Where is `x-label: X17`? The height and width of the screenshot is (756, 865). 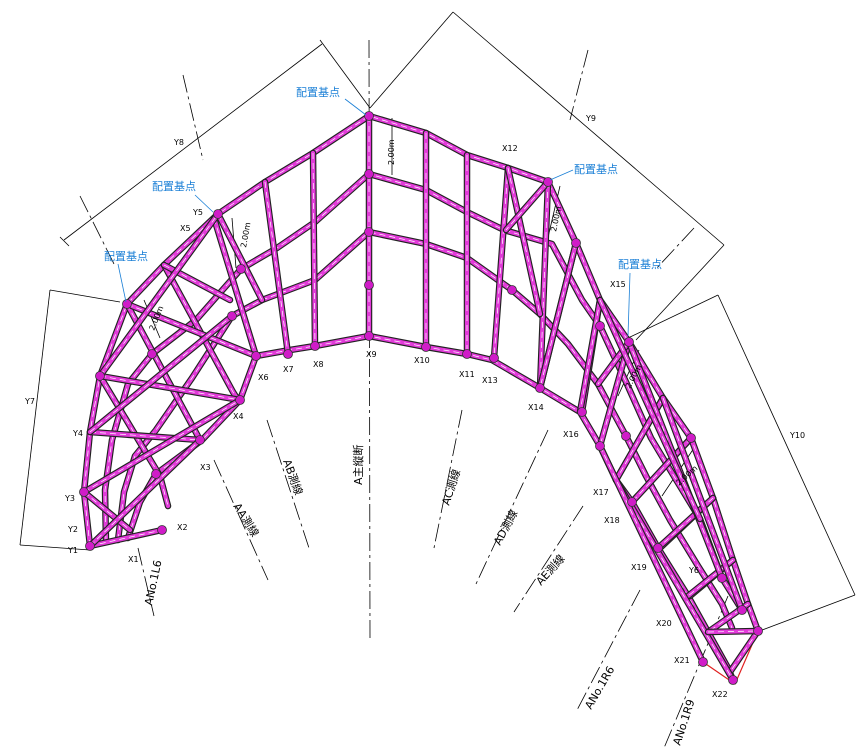 x-label: X17 is located at coordinates (601, 492).